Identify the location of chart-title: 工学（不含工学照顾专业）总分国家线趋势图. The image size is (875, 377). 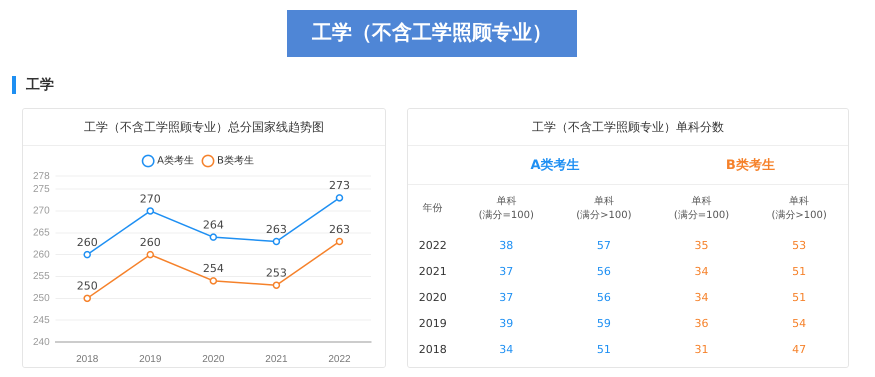
(204, 127).